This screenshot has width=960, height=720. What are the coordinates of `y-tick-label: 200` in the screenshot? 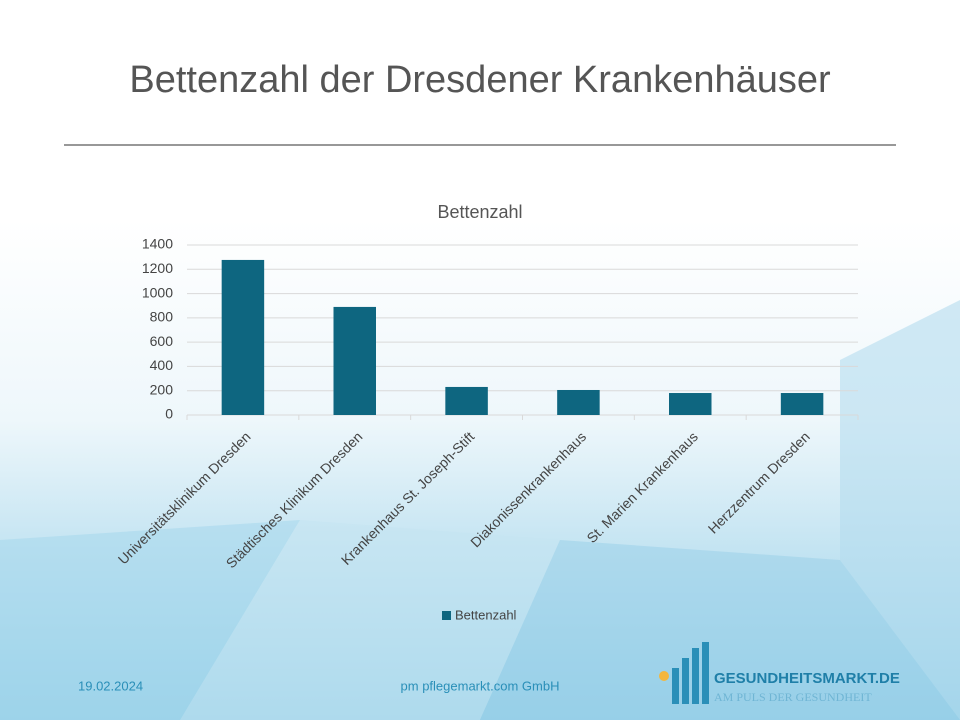 It's located at (162, 389).